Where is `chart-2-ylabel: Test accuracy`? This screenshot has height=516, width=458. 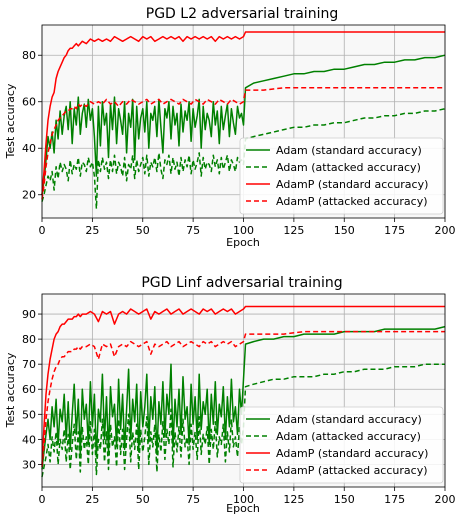
chart-2-ylabel: Test accuracy is located at coordinates (10, 390).